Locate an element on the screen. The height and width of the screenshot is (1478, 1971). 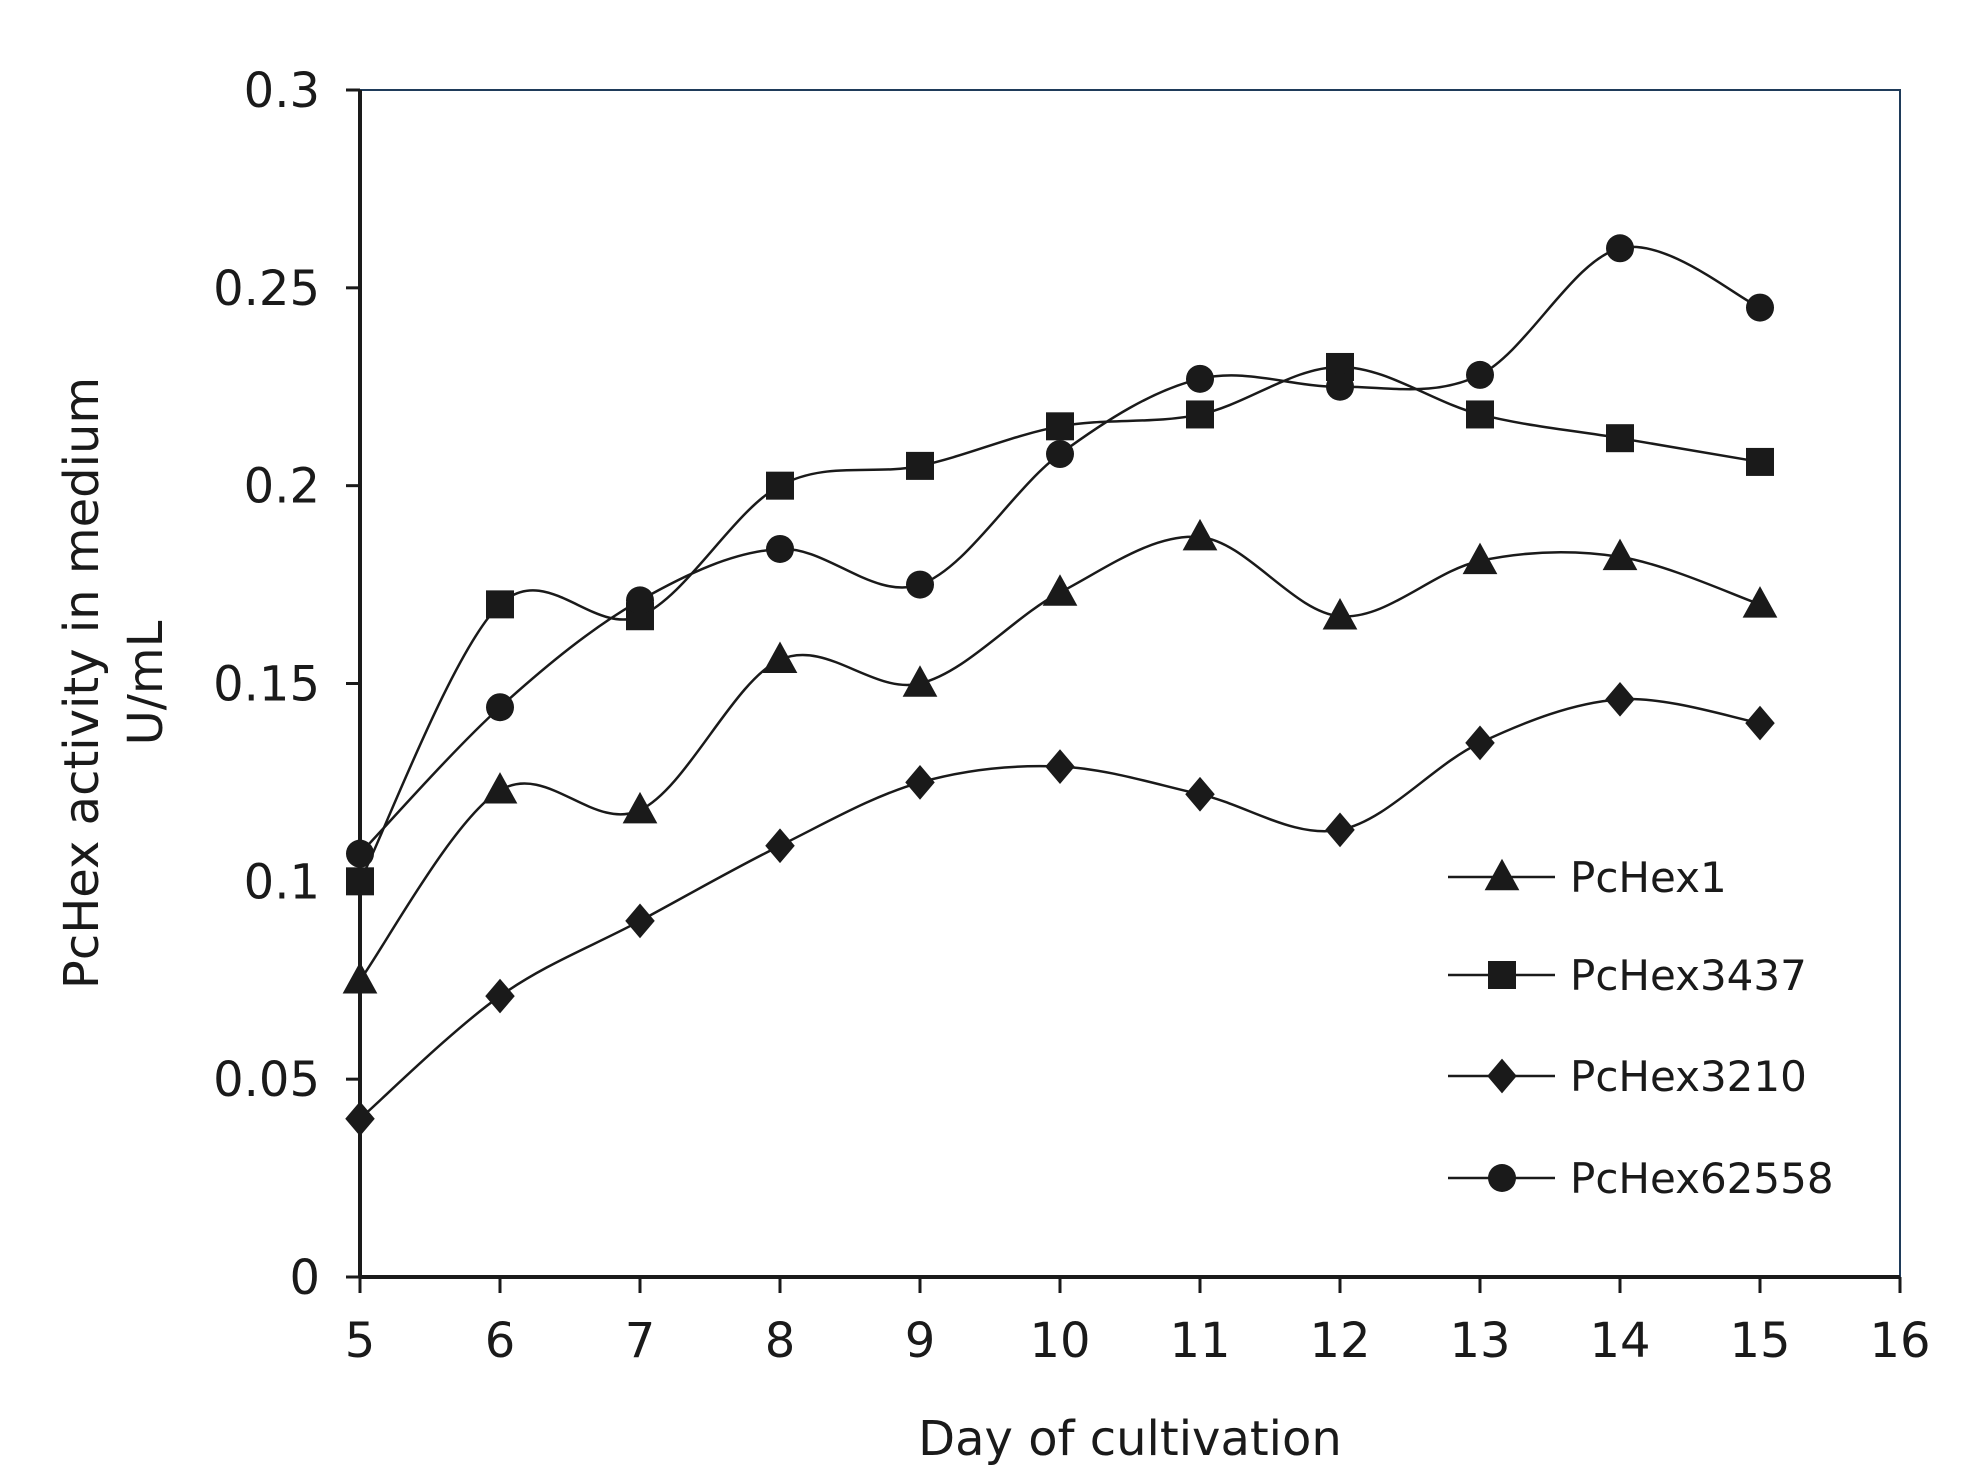
legend-label-pchex3210: PcHex3210 is located at coordinates (1688, 1076).